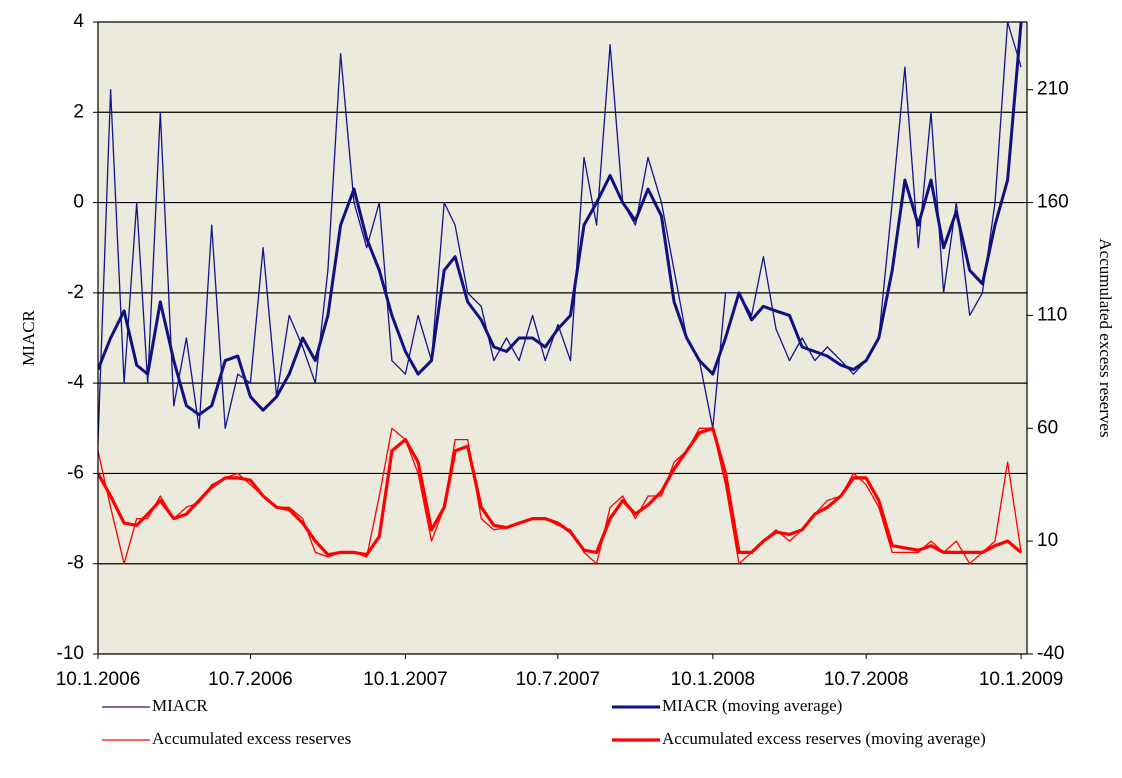 The image size is (1122, 778). Describe the element at coordinates (405, 679) in the screenshot. I see `x-tick-label: 10.1.2007` at that location.